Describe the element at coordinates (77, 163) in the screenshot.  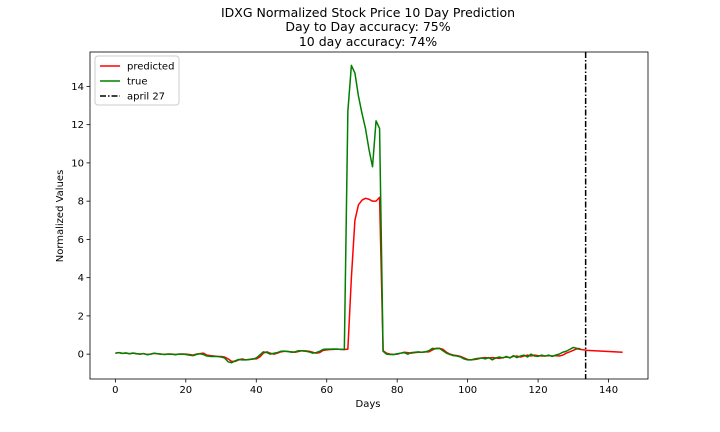
I see `y-tick-label: 10` at that location.